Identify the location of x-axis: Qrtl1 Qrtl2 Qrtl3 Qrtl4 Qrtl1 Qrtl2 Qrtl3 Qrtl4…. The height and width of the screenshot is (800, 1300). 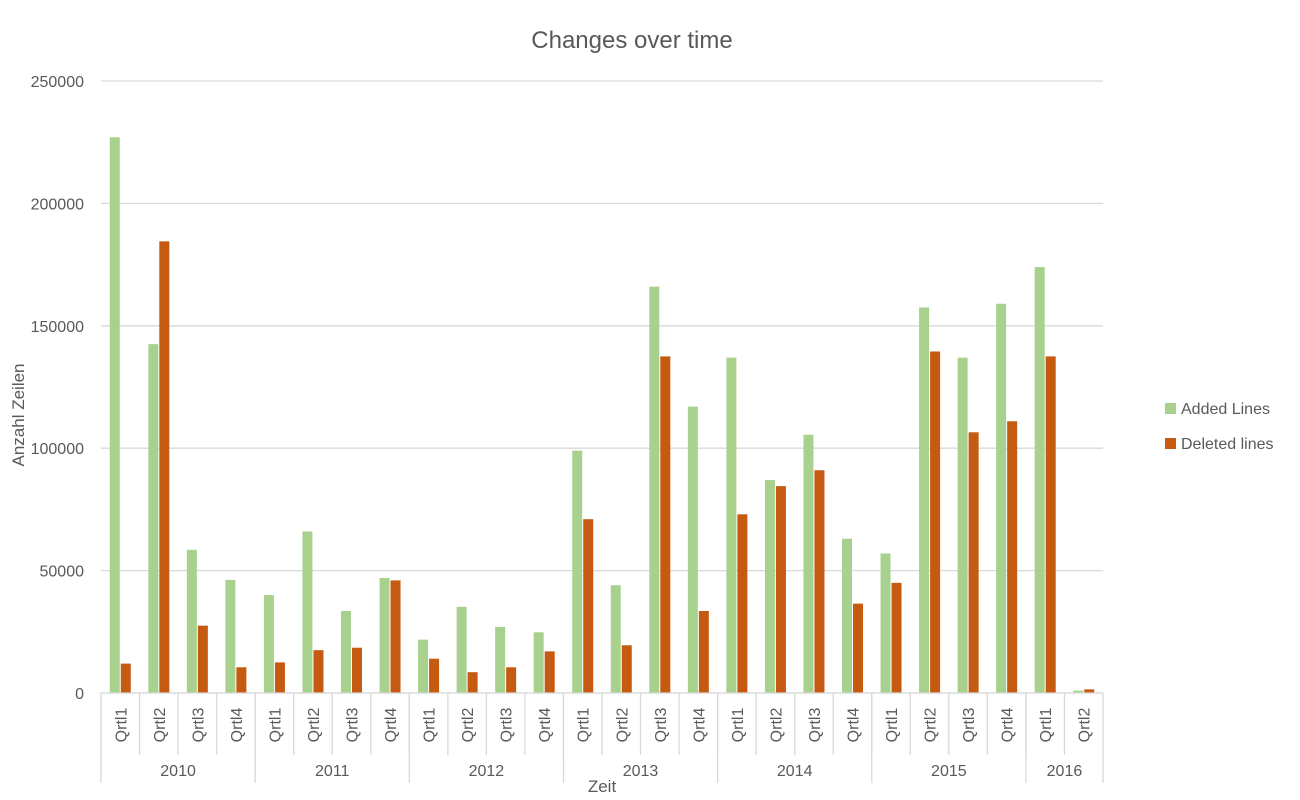
(602, 737).